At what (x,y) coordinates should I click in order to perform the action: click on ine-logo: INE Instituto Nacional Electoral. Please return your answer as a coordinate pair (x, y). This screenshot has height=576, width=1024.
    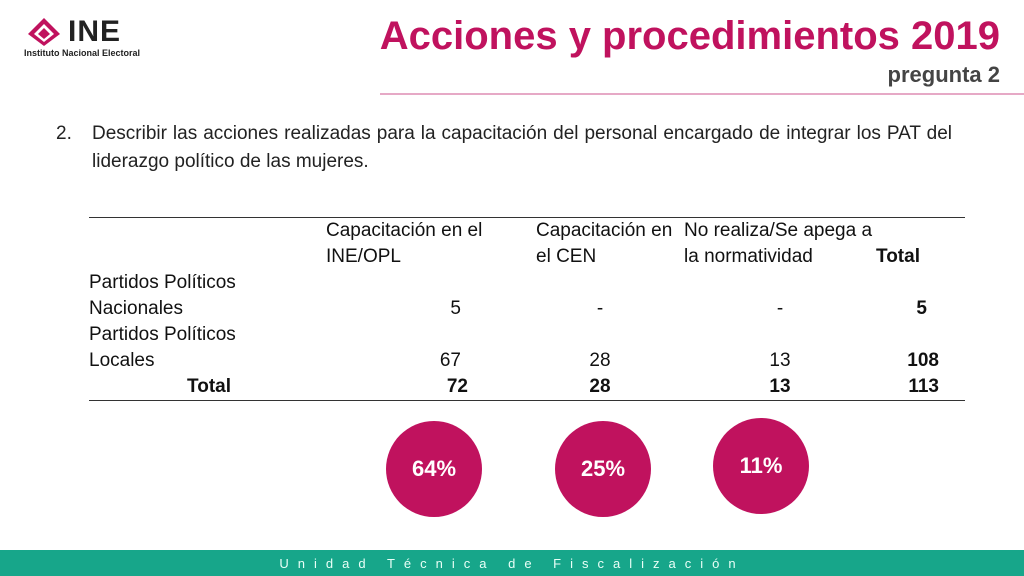
    Looking at the image, I should click on (89, 36).